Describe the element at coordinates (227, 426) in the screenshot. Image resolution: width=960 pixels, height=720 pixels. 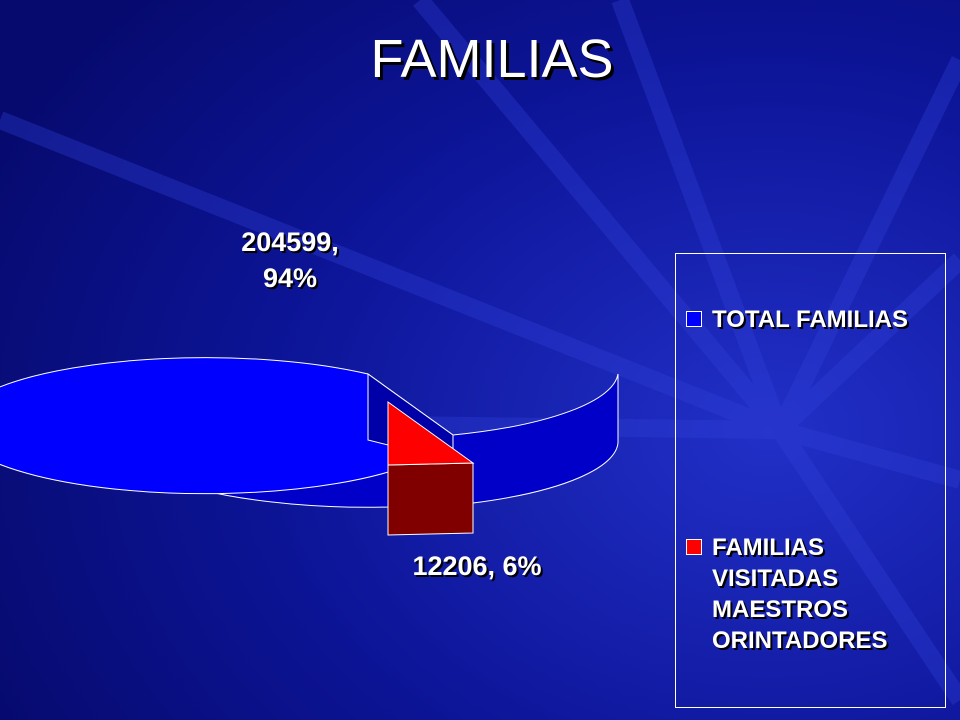
I see `pie-slice-total` at that location.